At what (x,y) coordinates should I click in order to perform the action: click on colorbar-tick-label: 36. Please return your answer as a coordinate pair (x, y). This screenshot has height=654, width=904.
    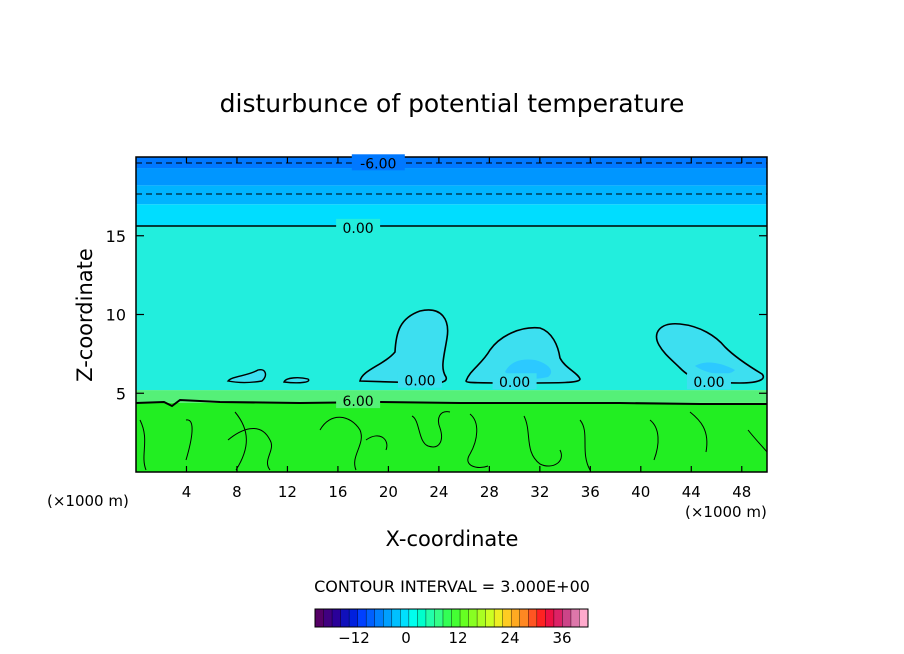
    Looking at the image, I should click on (561, 638).